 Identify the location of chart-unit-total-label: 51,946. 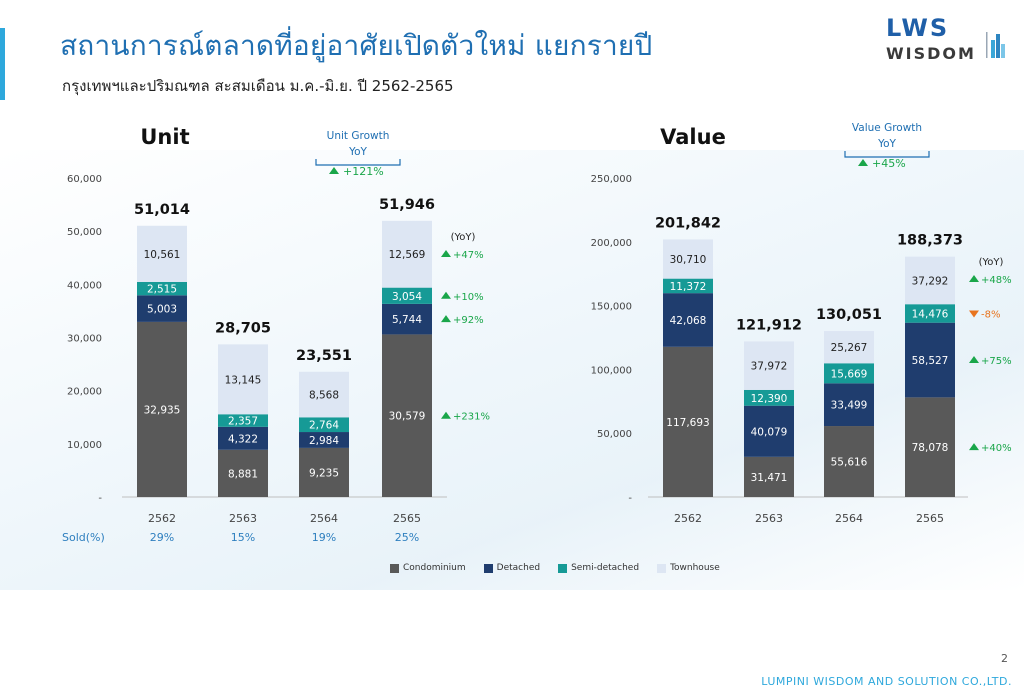
(407, 205).